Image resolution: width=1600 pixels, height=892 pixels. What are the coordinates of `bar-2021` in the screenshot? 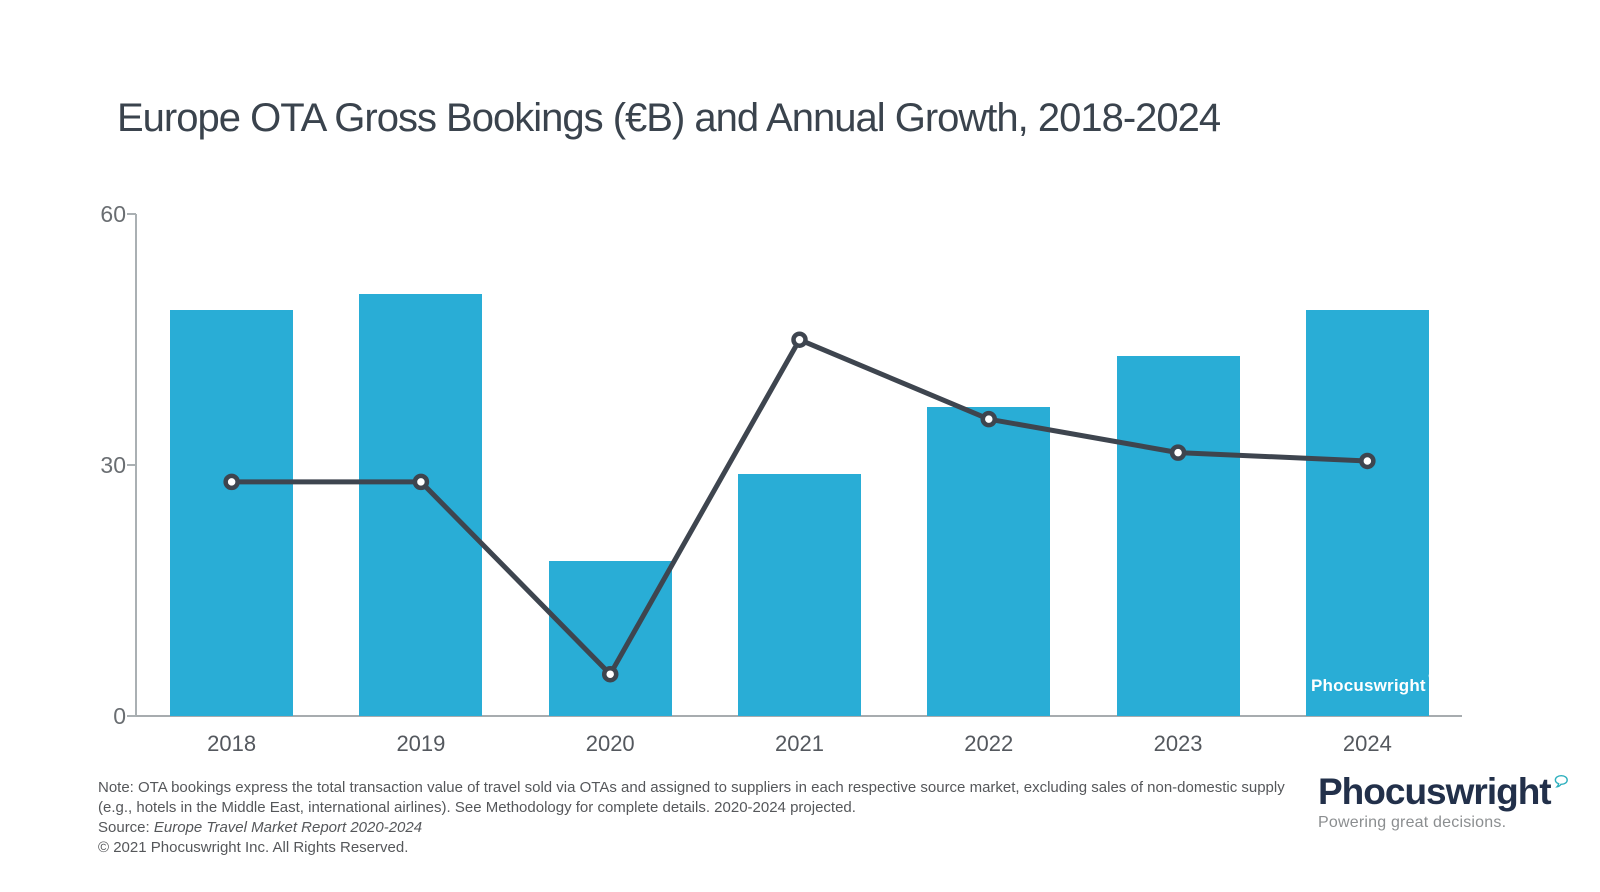 It's located at (799, 594).